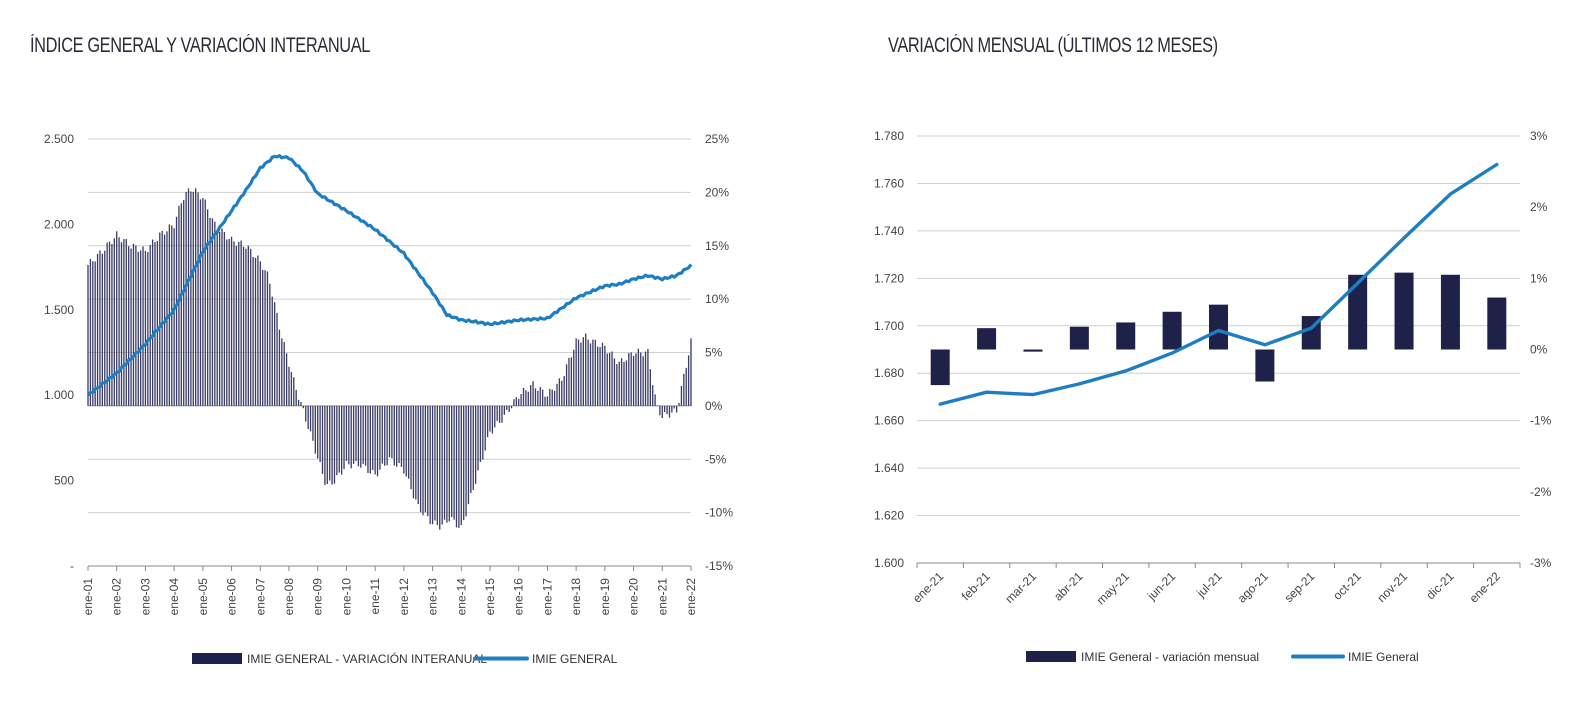 The height and width of the screenshot is (715, 1586). Describe the element at coordinates (889, 136) in the screenshot. I see `left-axis-tick-label: 1.780` at that location.